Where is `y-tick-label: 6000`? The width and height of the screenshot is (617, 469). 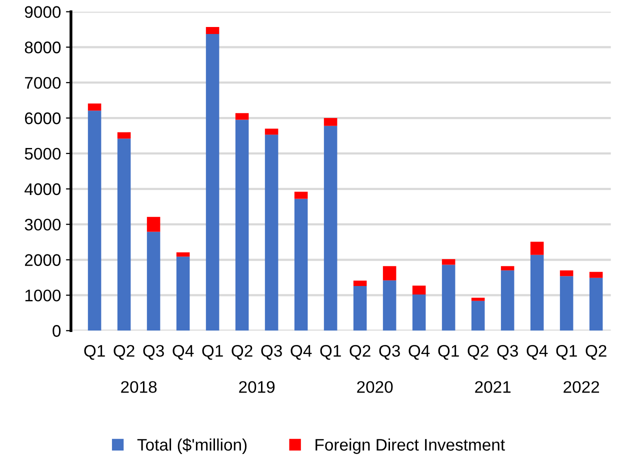 y-tick-label: 6000 is located at coordinates (43, 118).